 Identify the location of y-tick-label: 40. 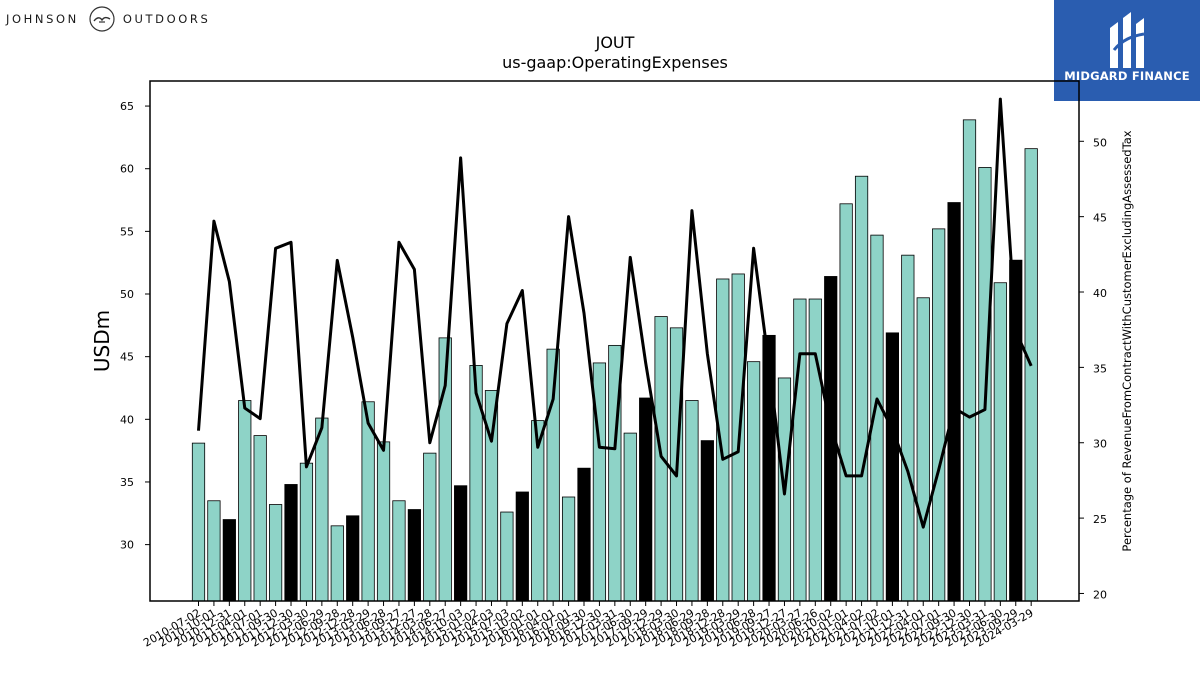
(127, 419).